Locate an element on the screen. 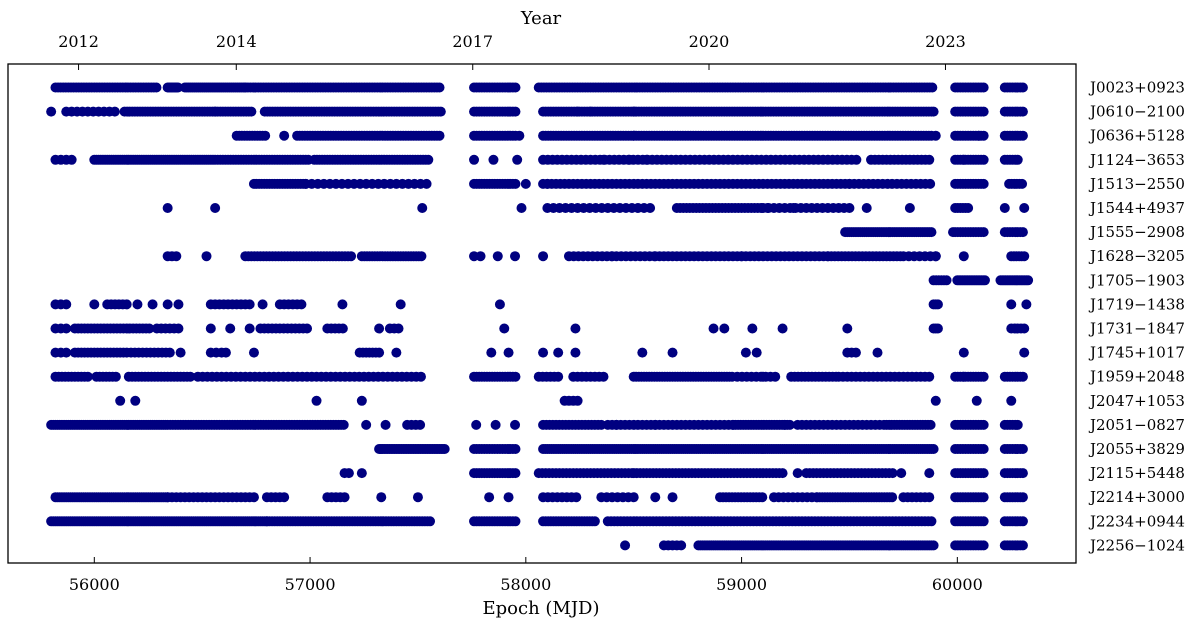  label-j20510827: J2051−0827 is located at coordinates (1136, 425).